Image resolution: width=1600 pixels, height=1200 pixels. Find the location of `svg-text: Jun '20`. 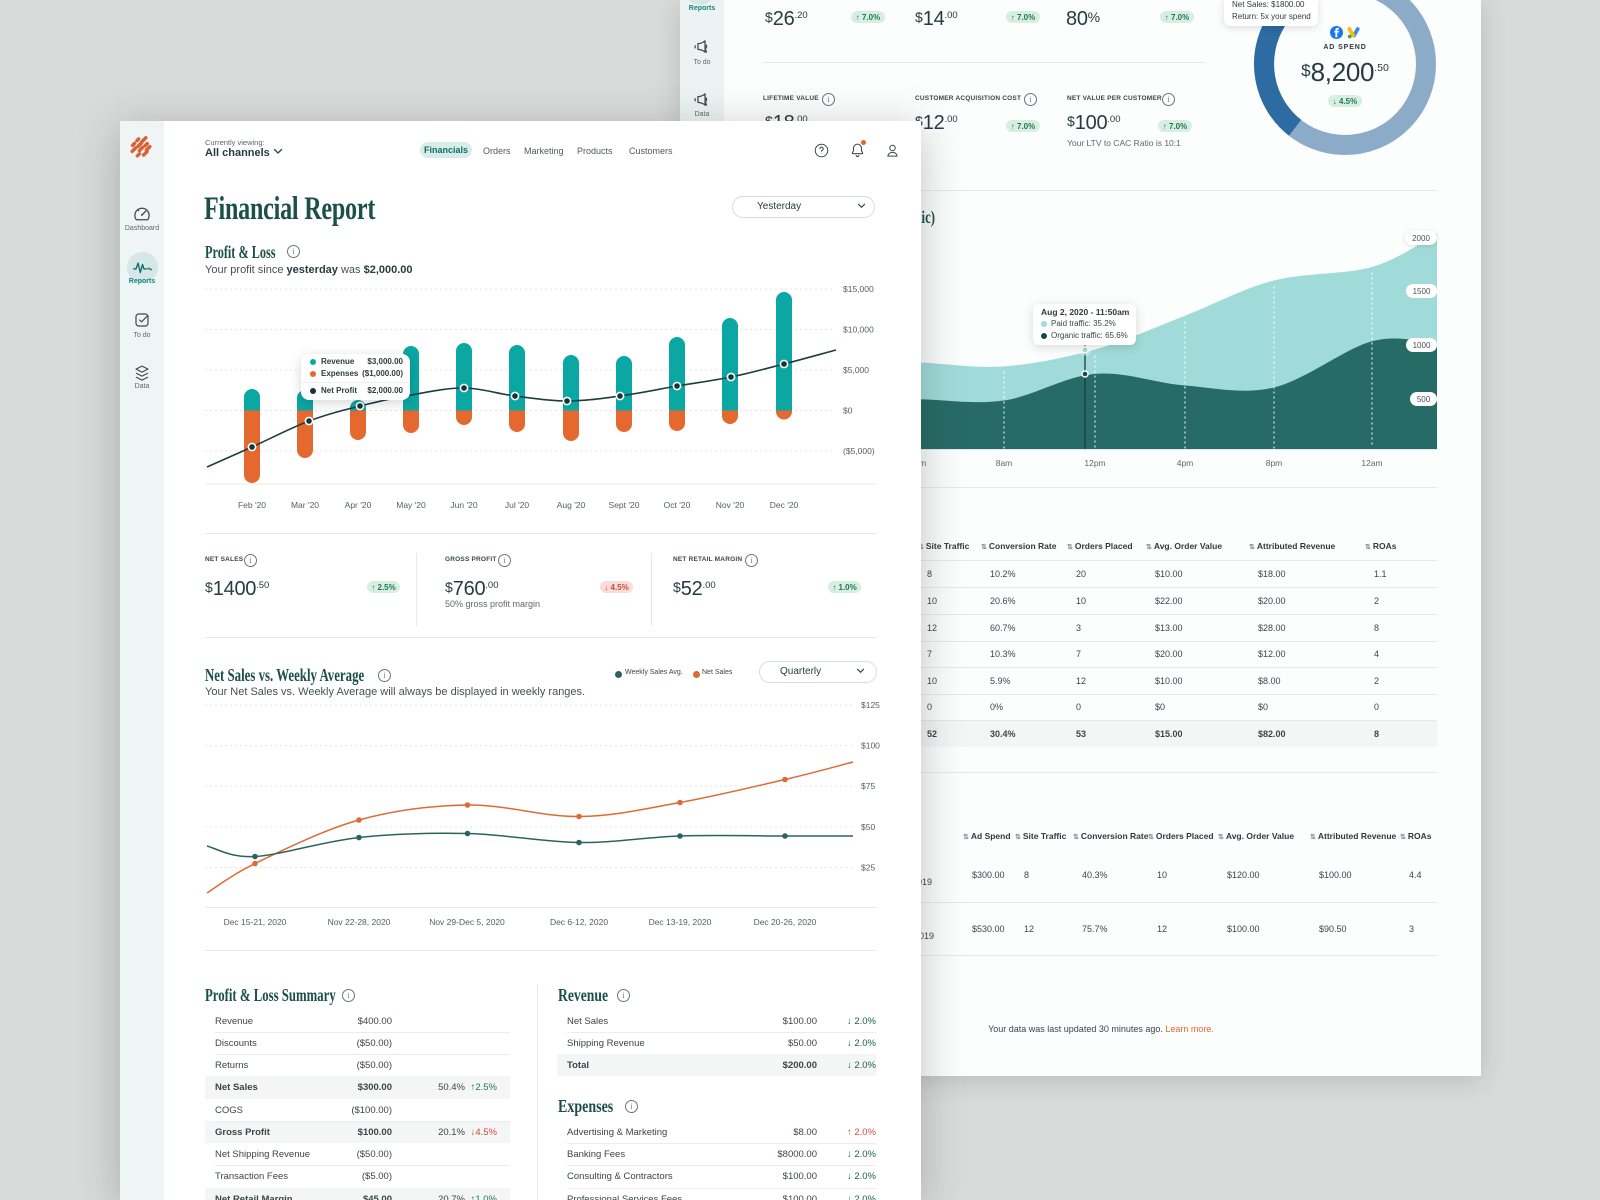

svg-text: Jun '20 is located at coordinates (463, 505).